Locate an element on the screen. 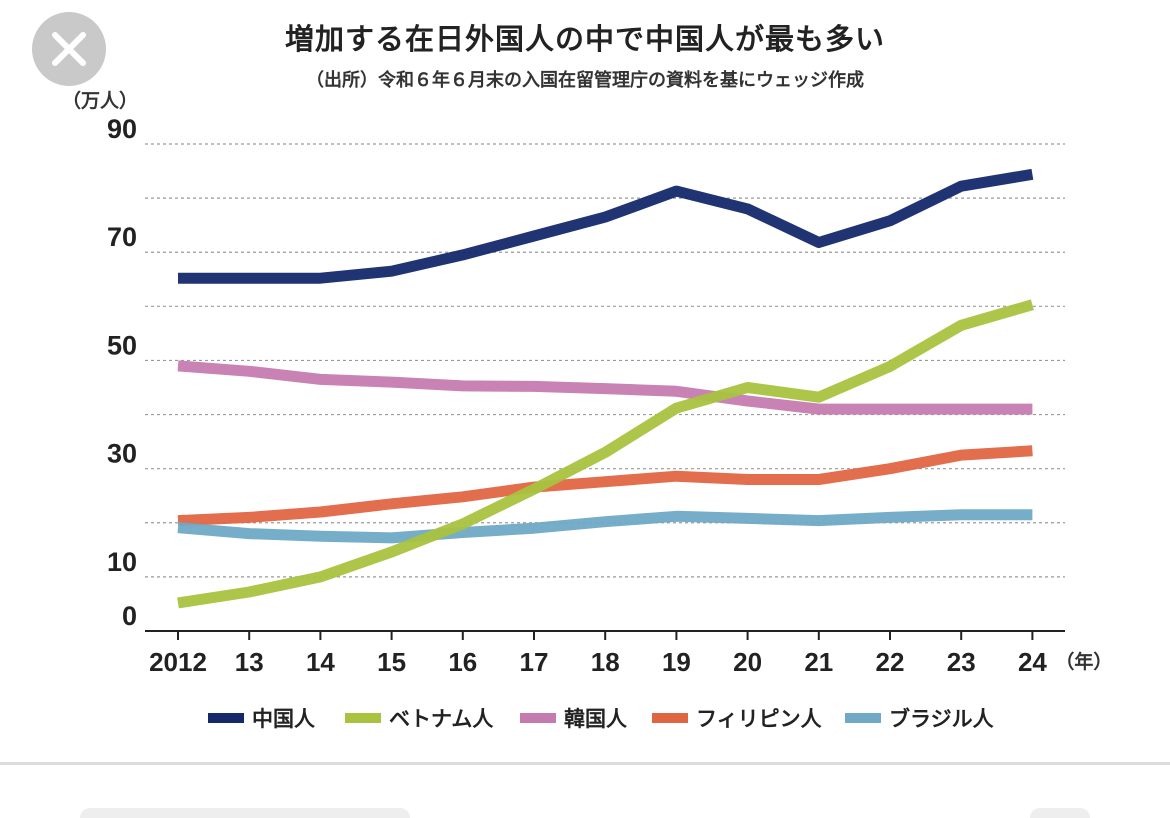 Image resolution: width=1170 pixels, height=818 pixels. y-tick-label: 0 is located at coordinates (129, 616).